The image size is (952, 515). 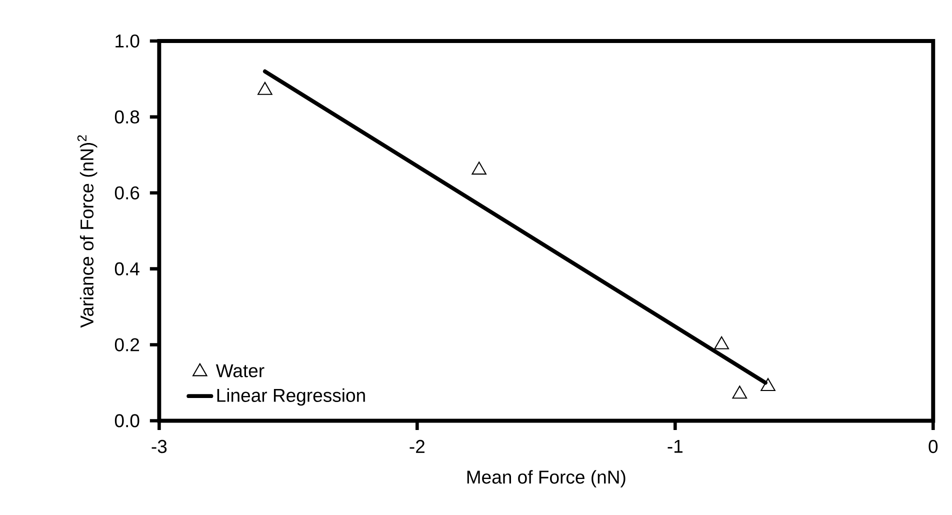 I want to click on legend-label: Water, so click(x=240, y=371).